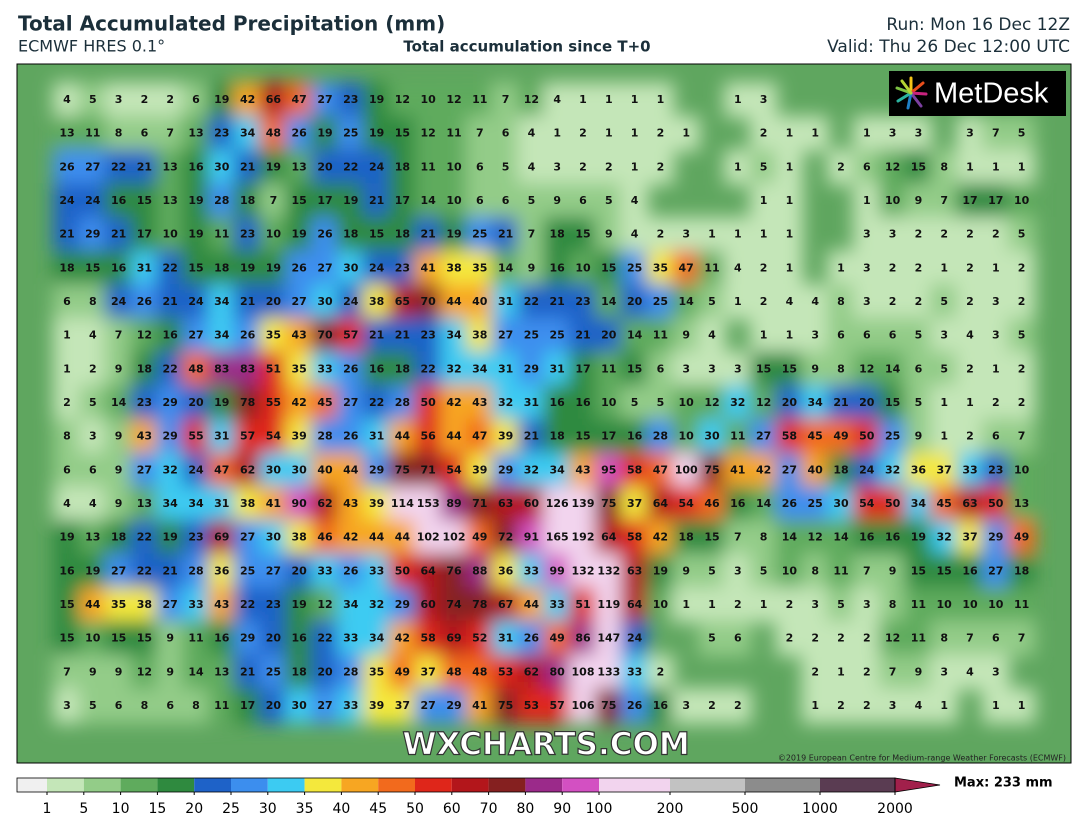 The width and height of the screenshot is (1088, 835). I want to click on colorbar-swatch, so click(360, 785).